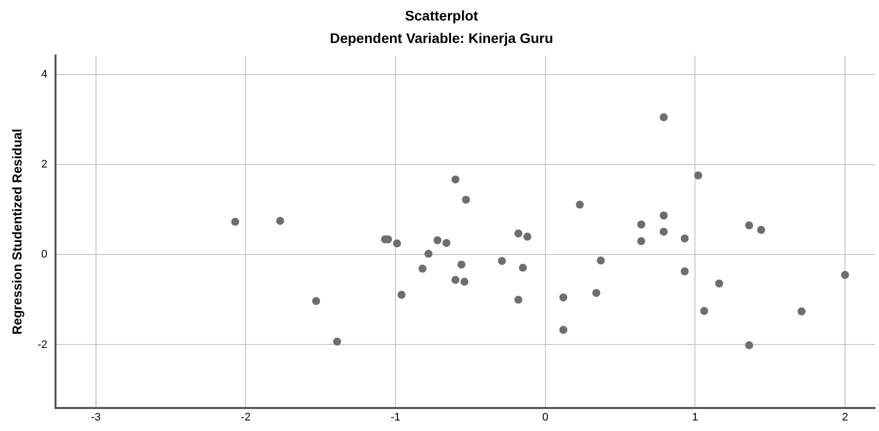 The width and height of the screenshot is (879, 431). Describe the element at coordinates (695, 417) in the screenshot. I see `x-tick-label: 1` at that location.